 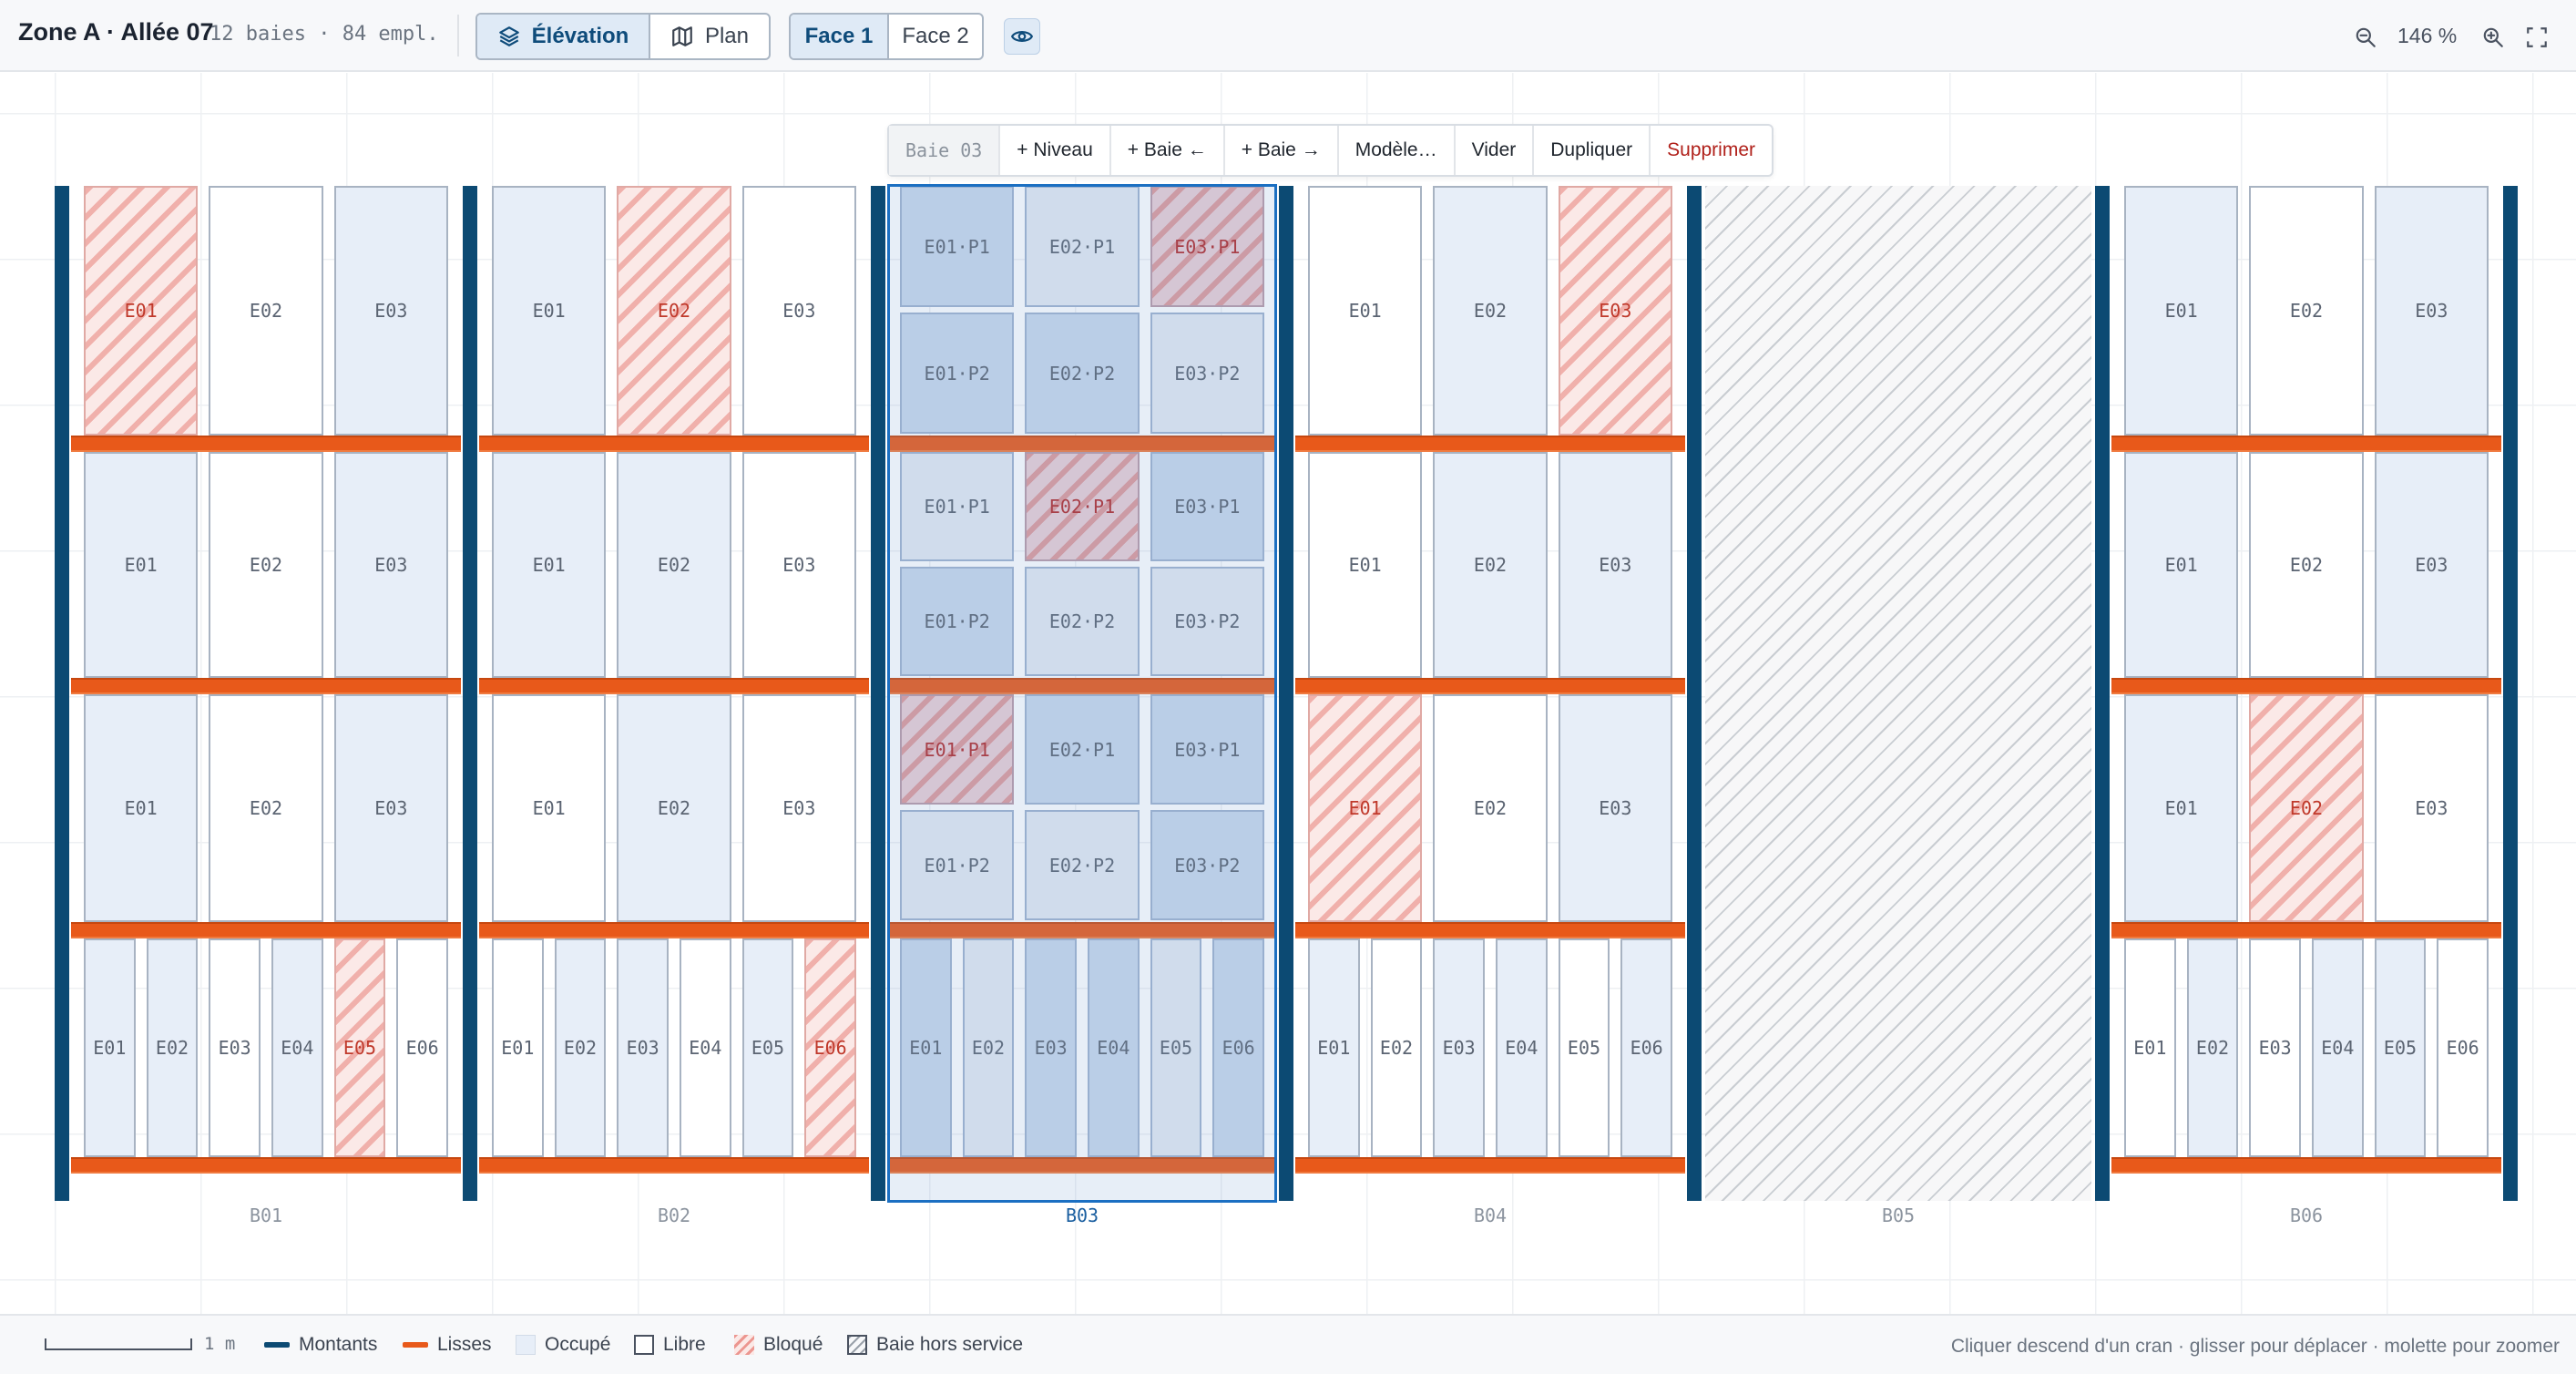 I want to click on zoom-in-button, so click(x=2493, y=37).